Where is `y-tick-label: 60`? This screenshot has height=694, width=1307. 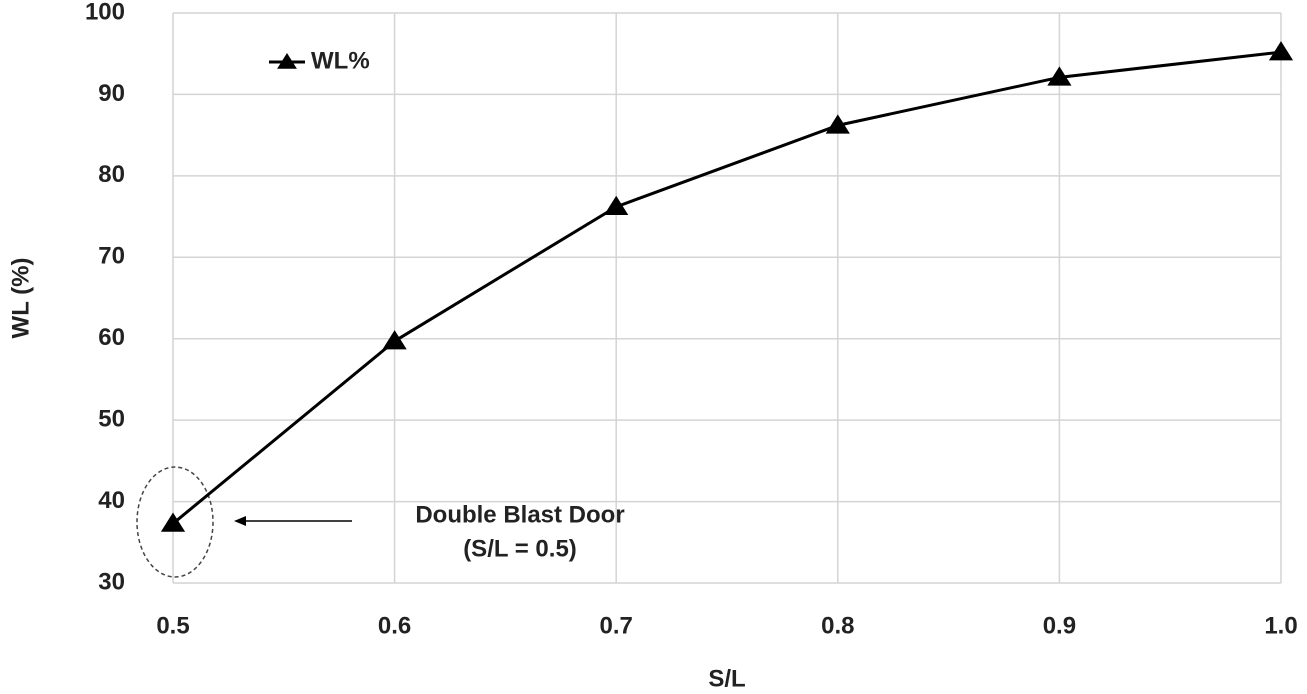
y-tick-label: 60 is located at coordinates (111, 337).